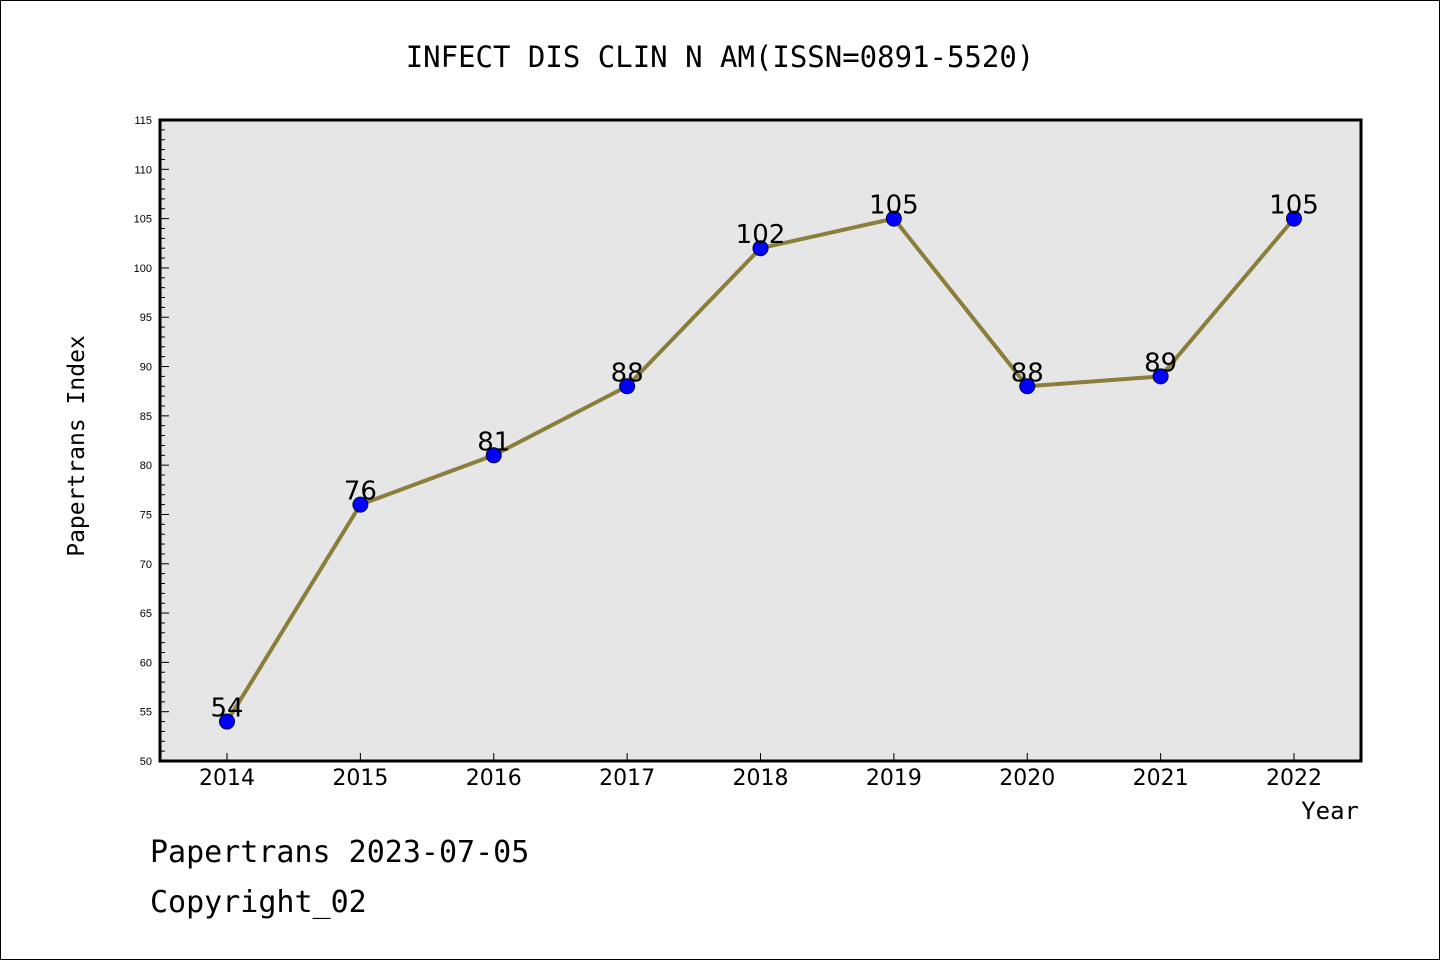 The height and width of the screenshot is (960, 1440). Describe the element at coordinates (494, 778) in the screenshot. I see `x-tick-label: 2016` at that location.